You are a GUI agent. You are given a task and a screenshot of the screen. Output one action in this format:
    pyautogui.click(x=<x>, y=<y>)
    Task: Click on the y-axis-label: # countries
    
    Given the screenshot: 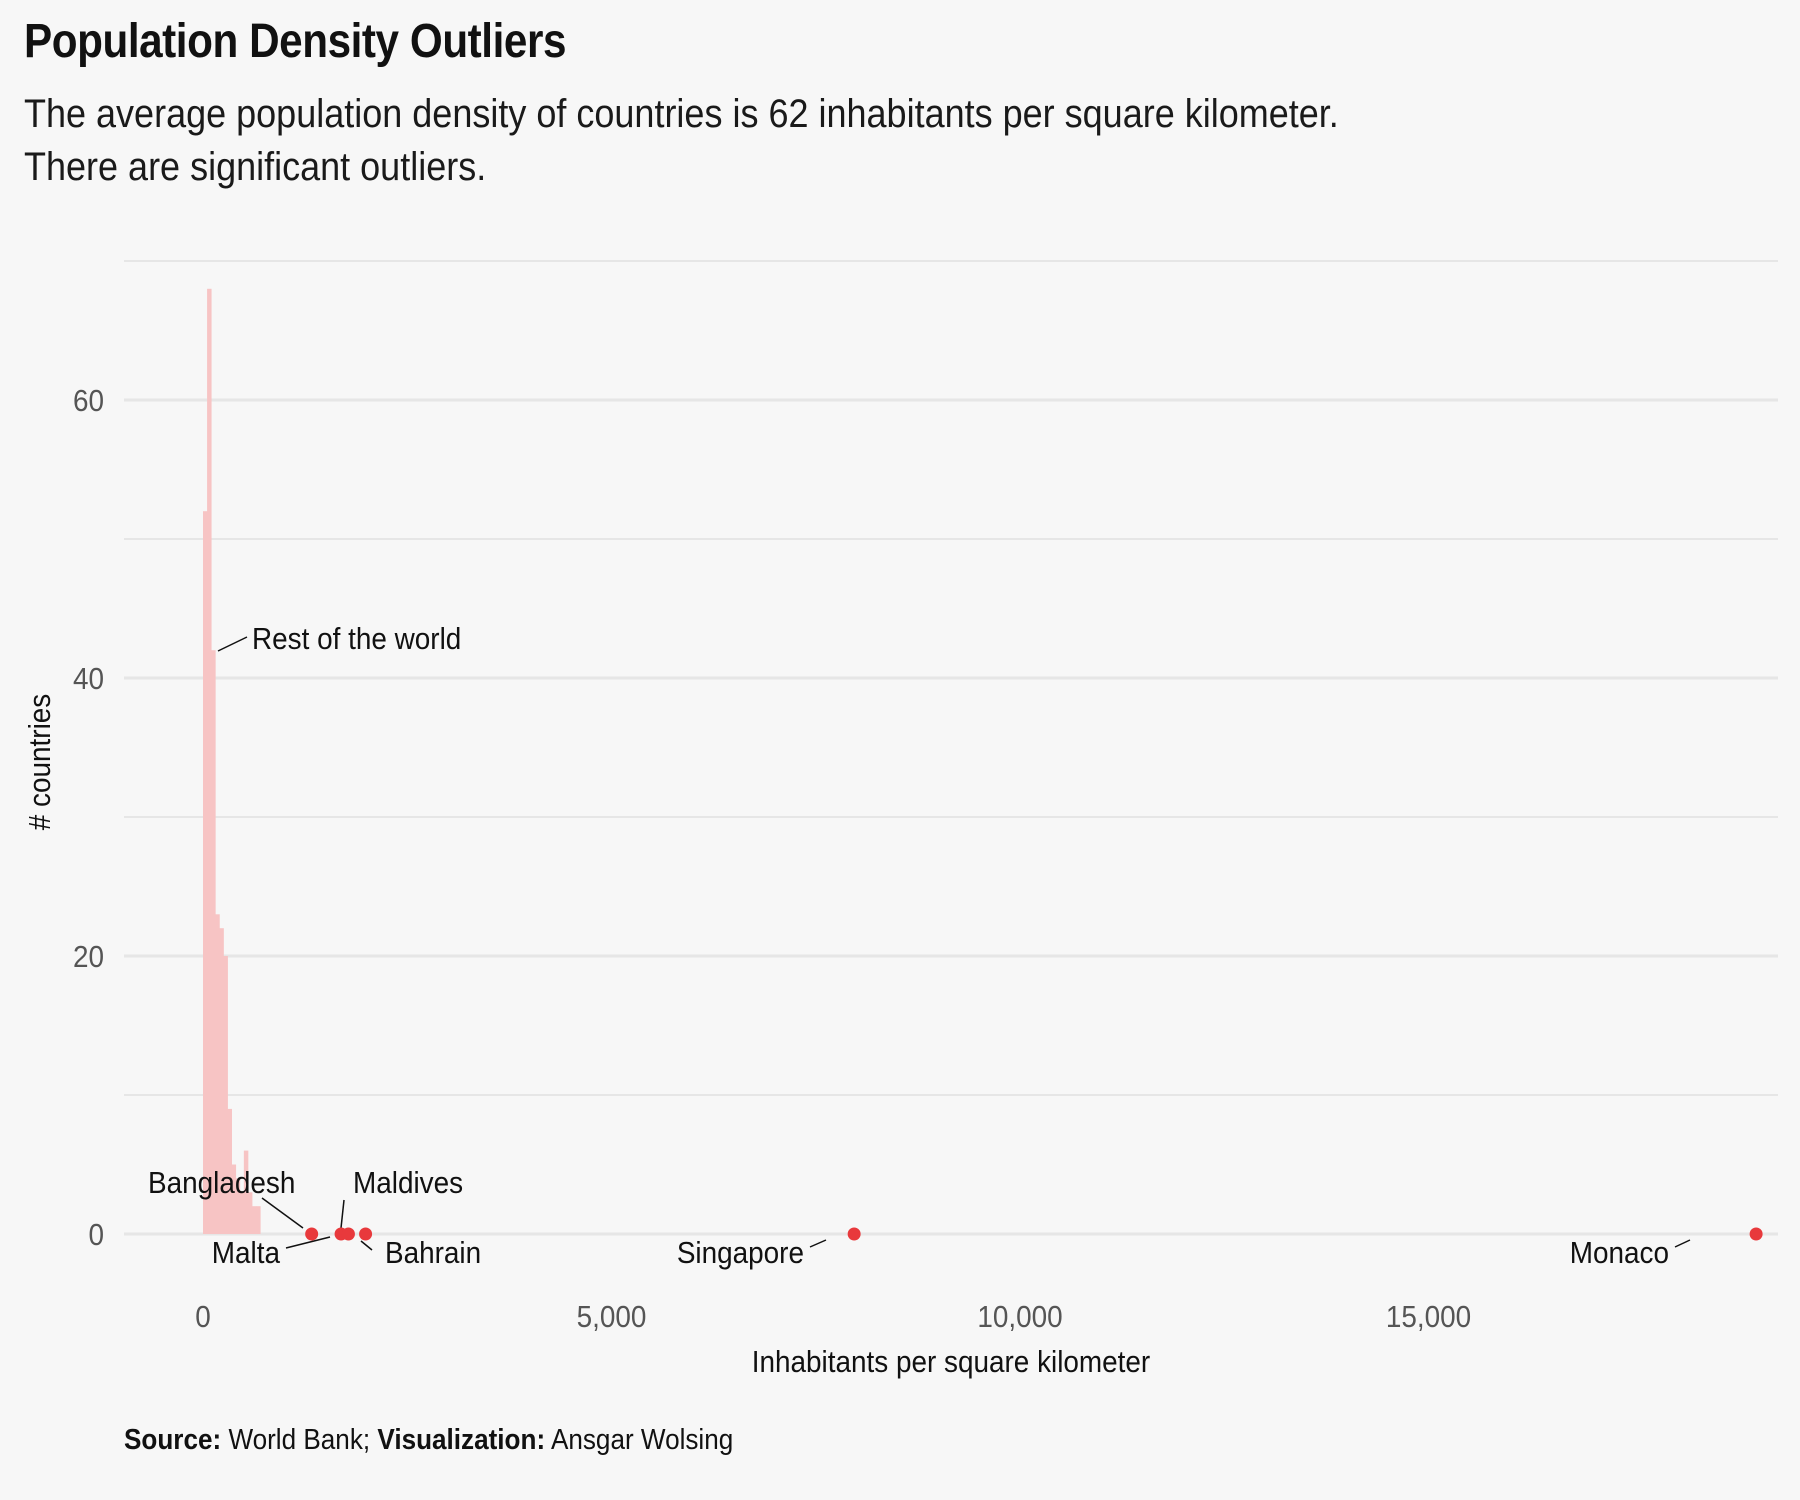 What is the action you would take?
    pyautogui.click(x=40, y=762)
    